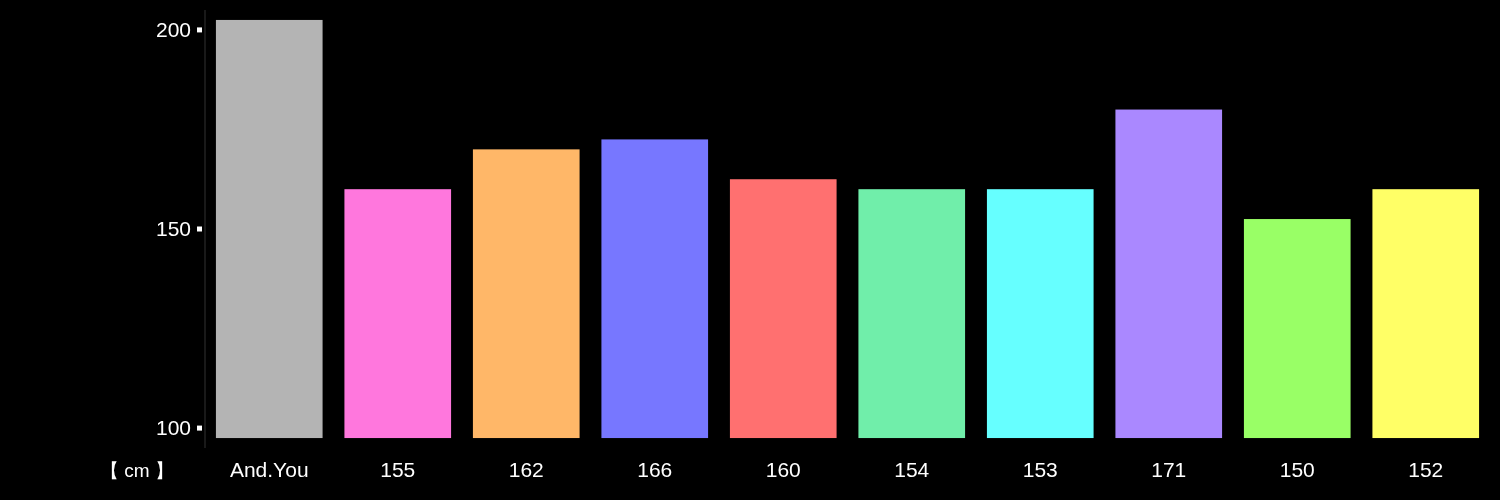 The image size is (1500, 500). I want to click on x-tick-label: 152, so click(1426, 469).